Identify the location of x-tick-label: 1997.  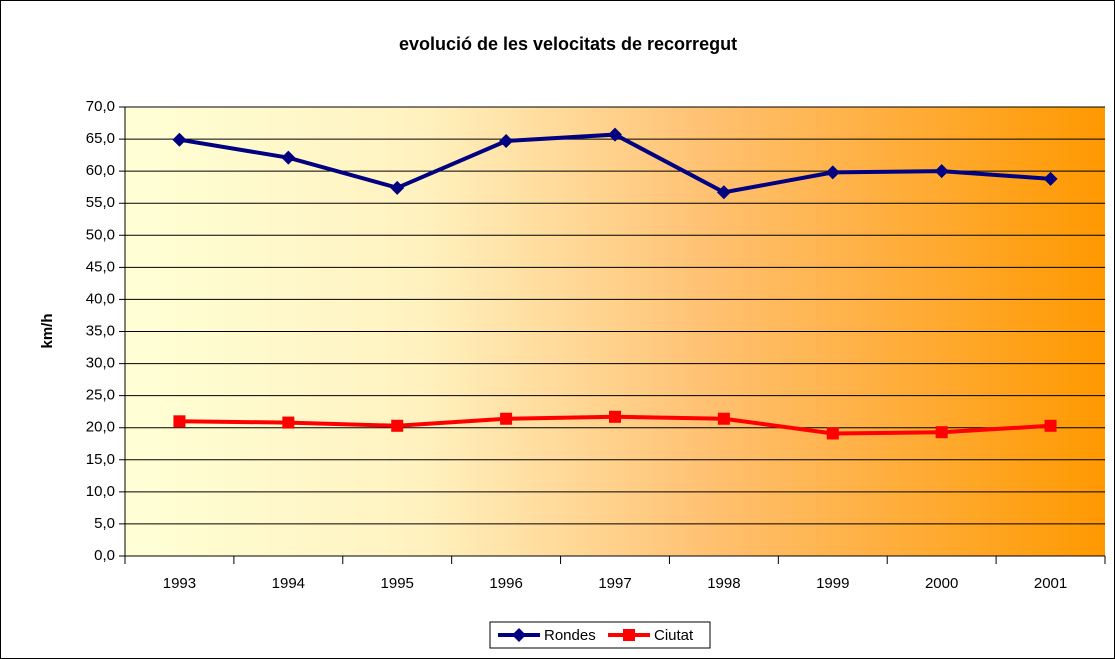
(614, 583).